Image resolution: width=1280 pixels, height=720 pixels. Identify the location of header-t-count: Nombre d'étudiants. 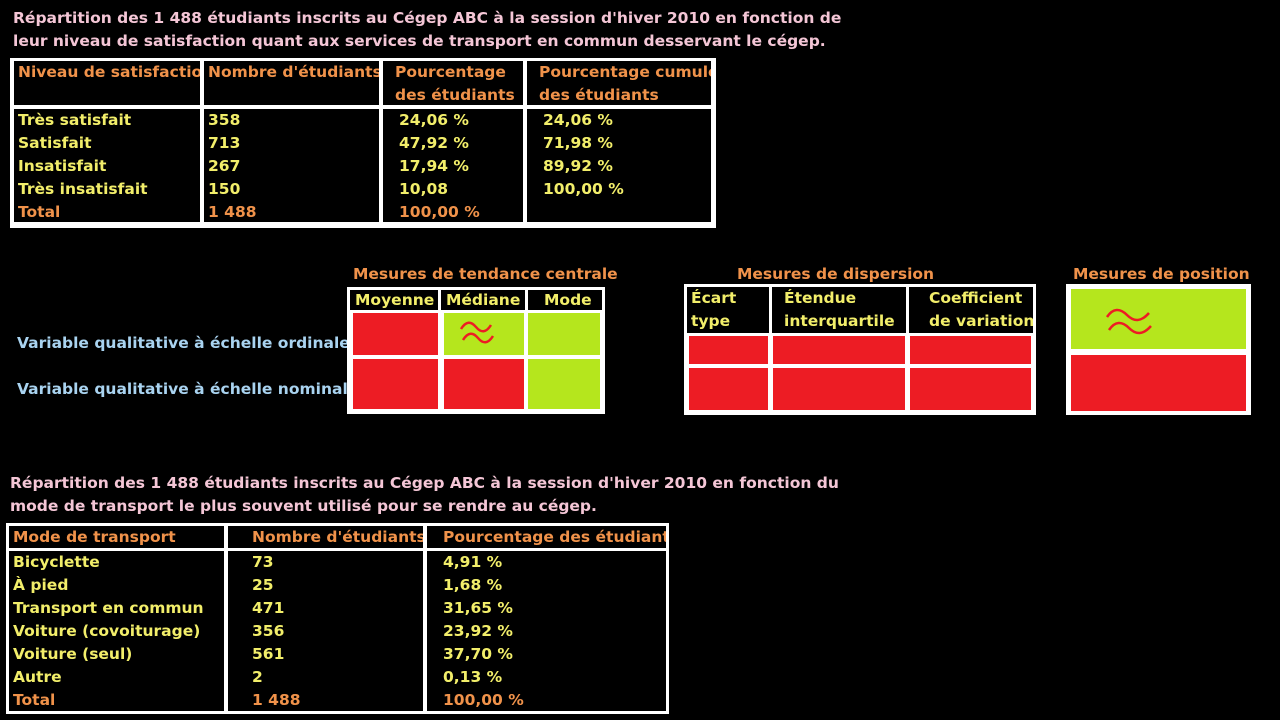
(325, 537).